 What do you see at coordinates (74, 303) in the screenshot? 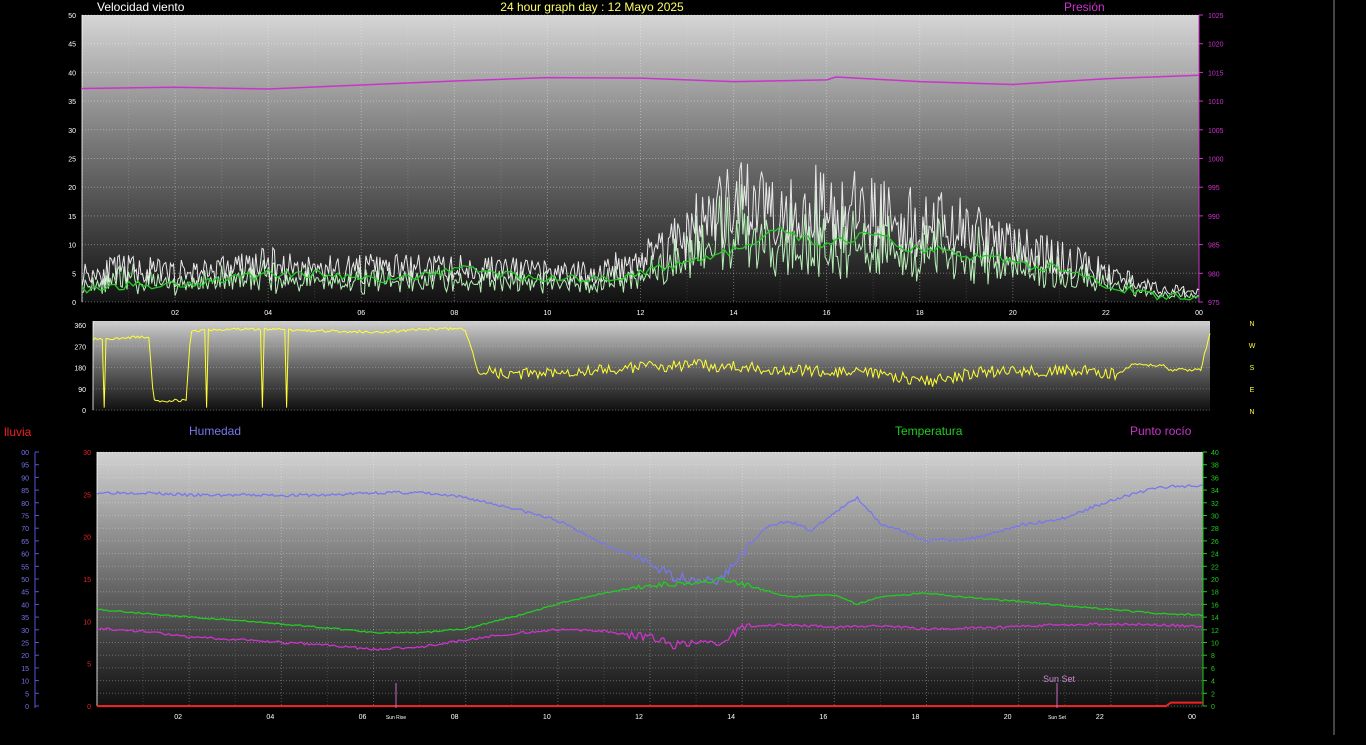
I see `wind-tick-label: 0` at bounding box center [74, 303].